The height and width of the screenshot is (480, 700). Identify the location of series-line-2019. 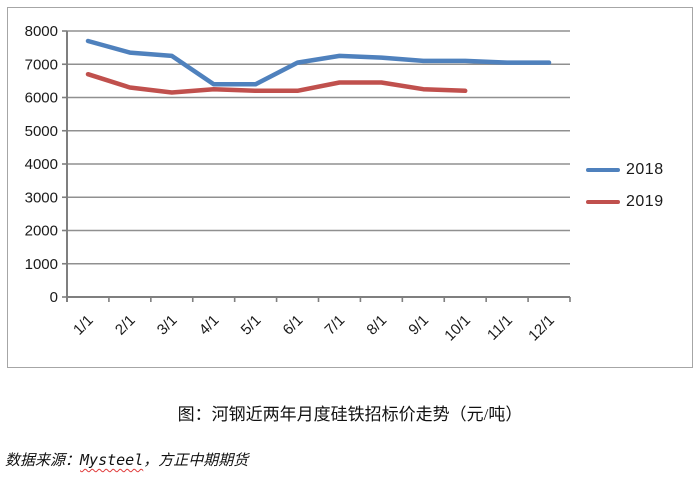
(276, 83).